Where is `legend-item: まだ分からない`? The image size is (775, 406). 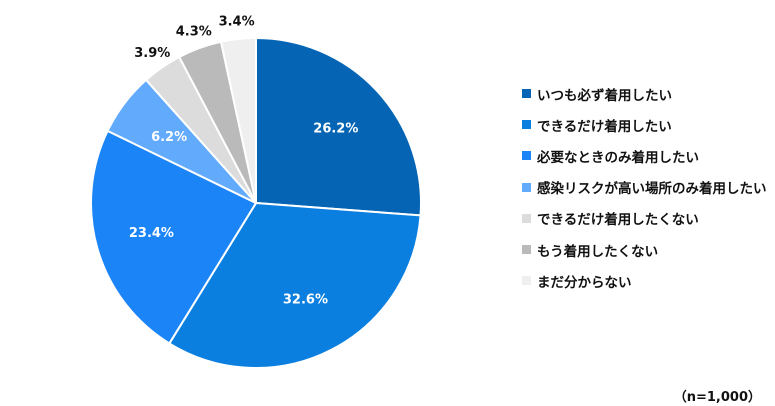
legend-item: まだ分からない is located at coordinates (644, 280).